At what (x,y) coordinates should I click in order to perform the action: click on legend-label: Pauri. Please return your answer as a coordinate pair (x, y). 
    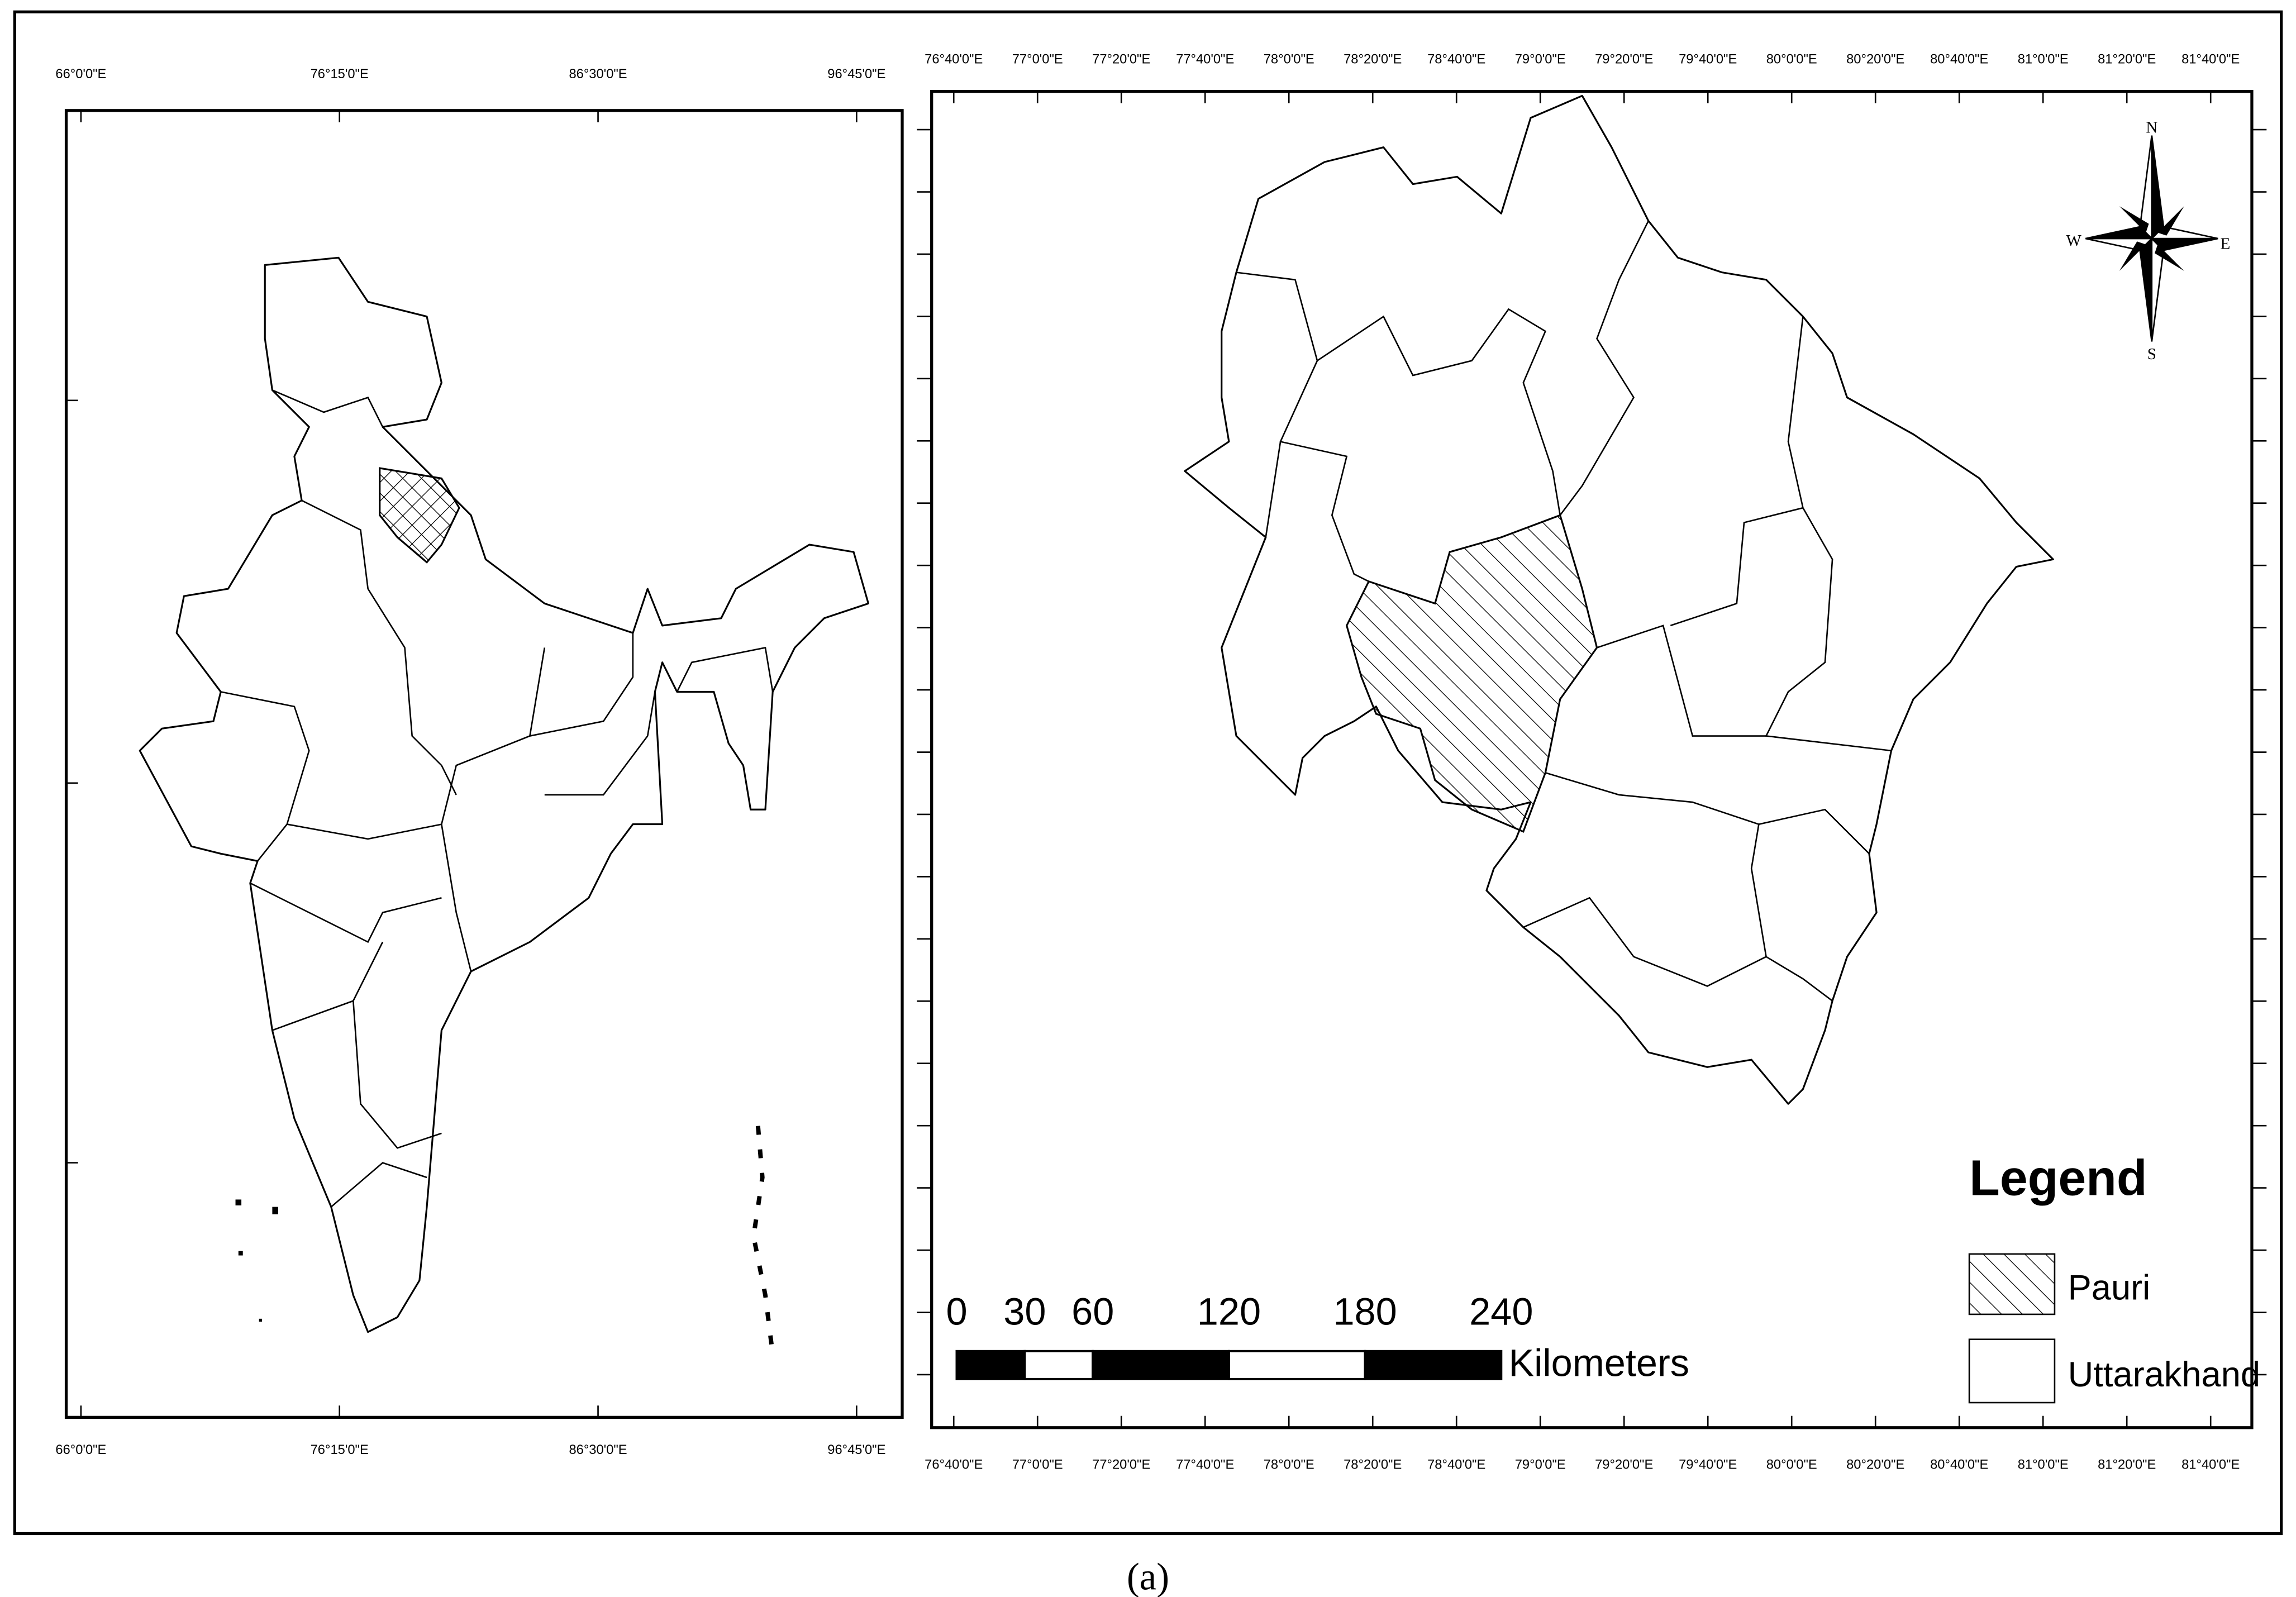
    Looking at the image, I should click on (2109, 1288).